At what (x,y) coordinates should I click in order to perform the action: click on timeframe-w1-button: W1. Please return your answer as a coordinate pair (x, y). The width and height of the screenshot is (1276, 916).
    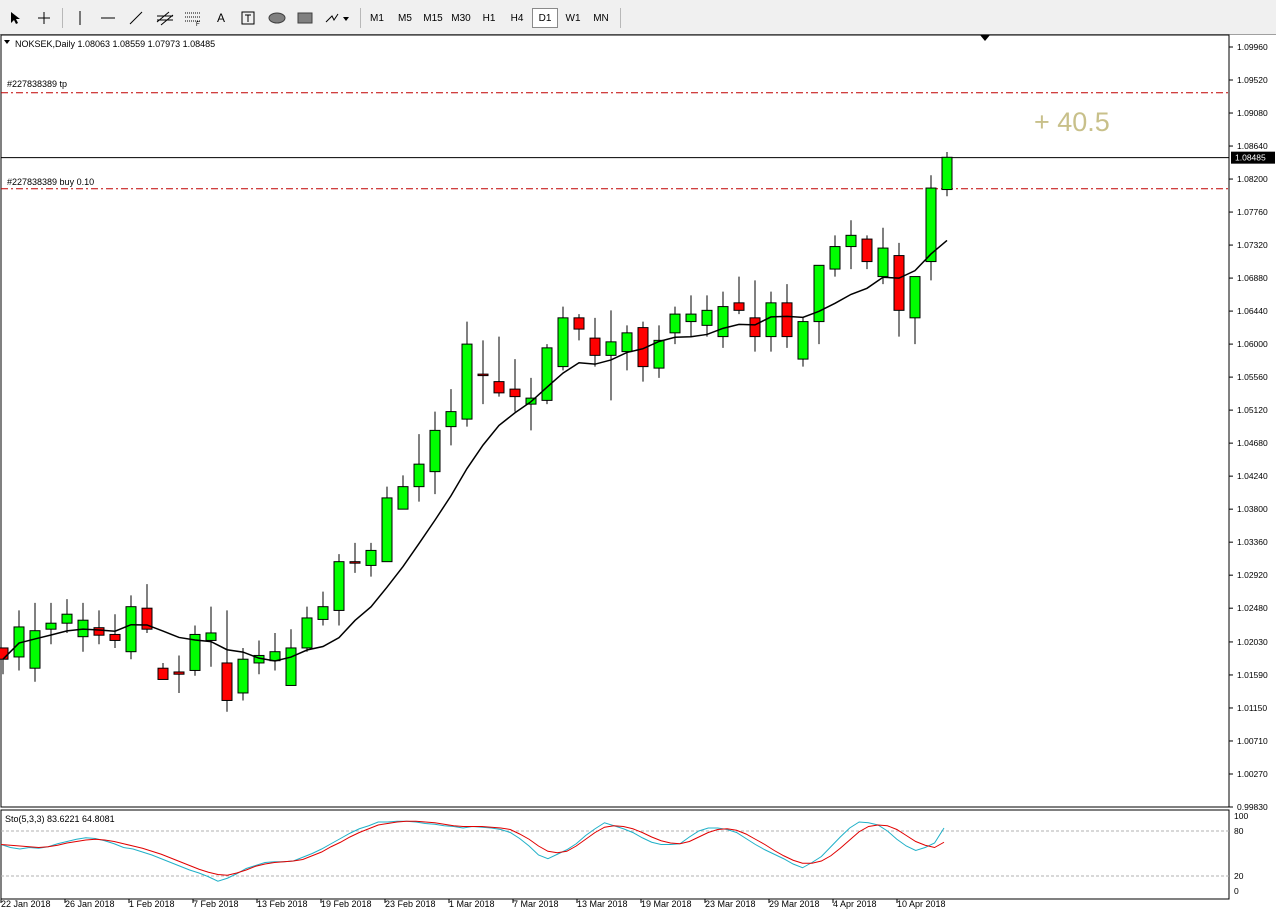
    Looking at the image, I should click on (573, 18).